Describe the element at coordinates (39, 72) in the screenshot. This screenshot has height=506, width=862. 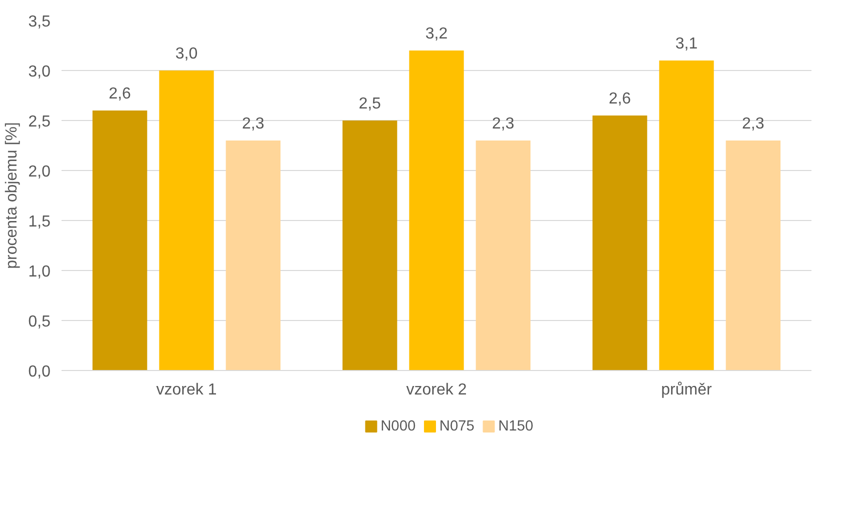
I see `y-tick-label: 3,0` at that location.